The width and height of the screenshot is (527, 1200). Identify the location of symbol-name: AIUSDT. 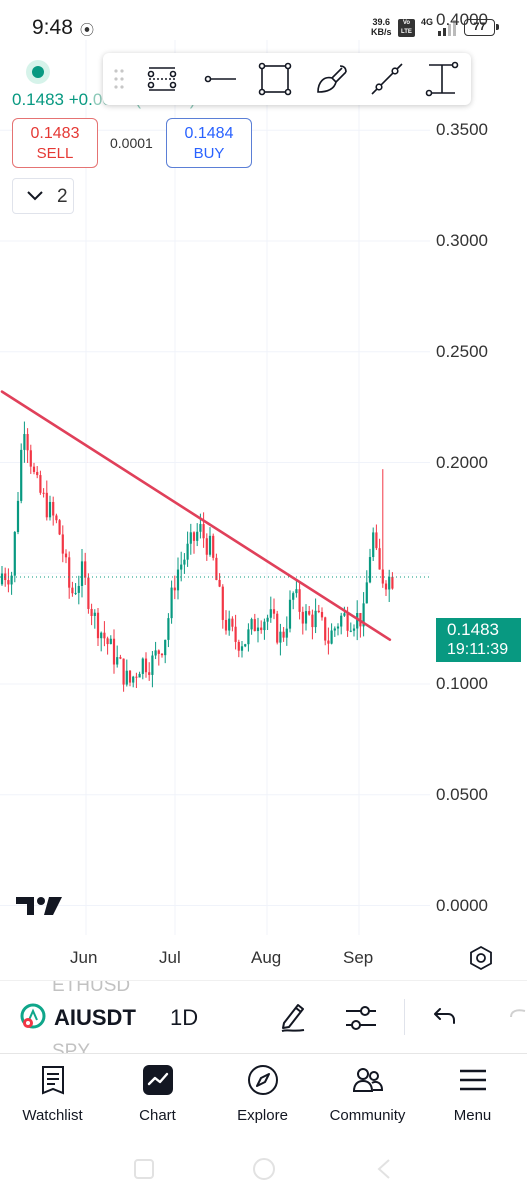
(95, 1017).